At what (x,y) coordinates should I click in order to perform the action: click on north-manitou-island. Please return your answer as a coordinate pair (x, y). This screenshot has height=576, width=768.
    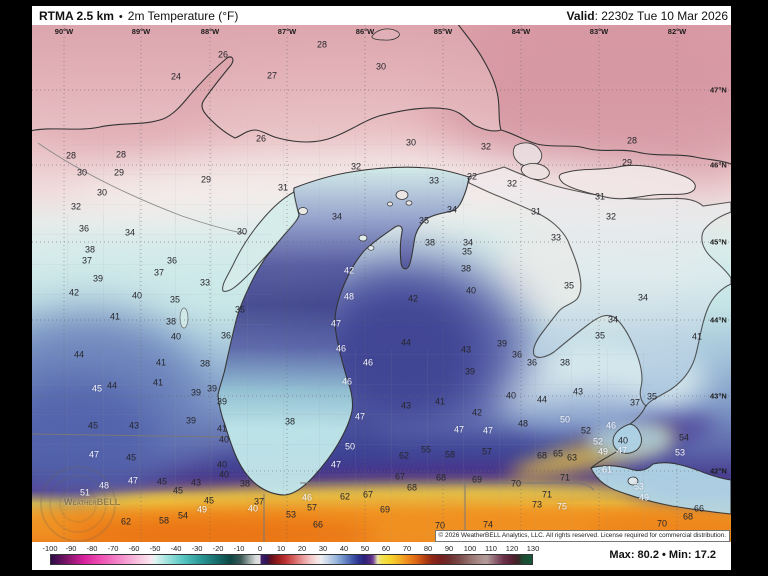
    Looking at the image, I should click on (363, 238).